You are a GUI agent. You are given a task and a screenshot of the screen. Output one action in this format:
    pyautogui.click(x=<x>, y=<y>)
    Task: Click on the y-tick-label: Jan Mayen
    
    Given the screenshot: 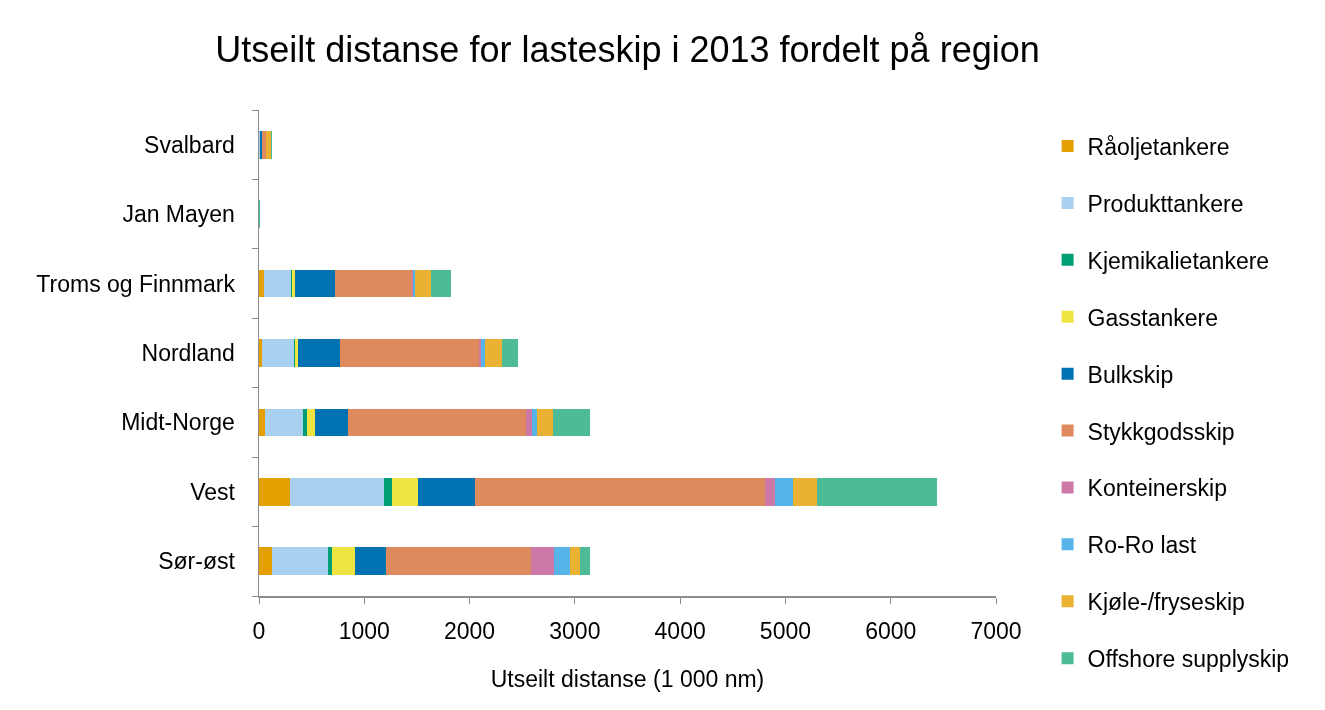 What is the action you would take?
    pyautogui.click(x=178, y=214)
    